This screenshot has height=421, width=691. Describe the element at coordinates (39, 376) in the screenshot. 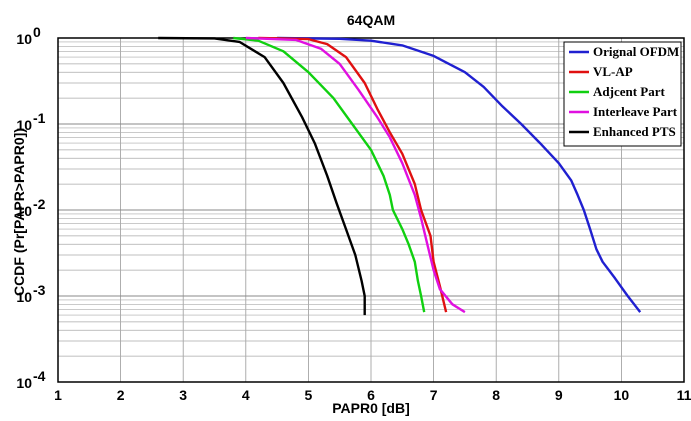

I see `y-tick-exponent: -4` at that location.